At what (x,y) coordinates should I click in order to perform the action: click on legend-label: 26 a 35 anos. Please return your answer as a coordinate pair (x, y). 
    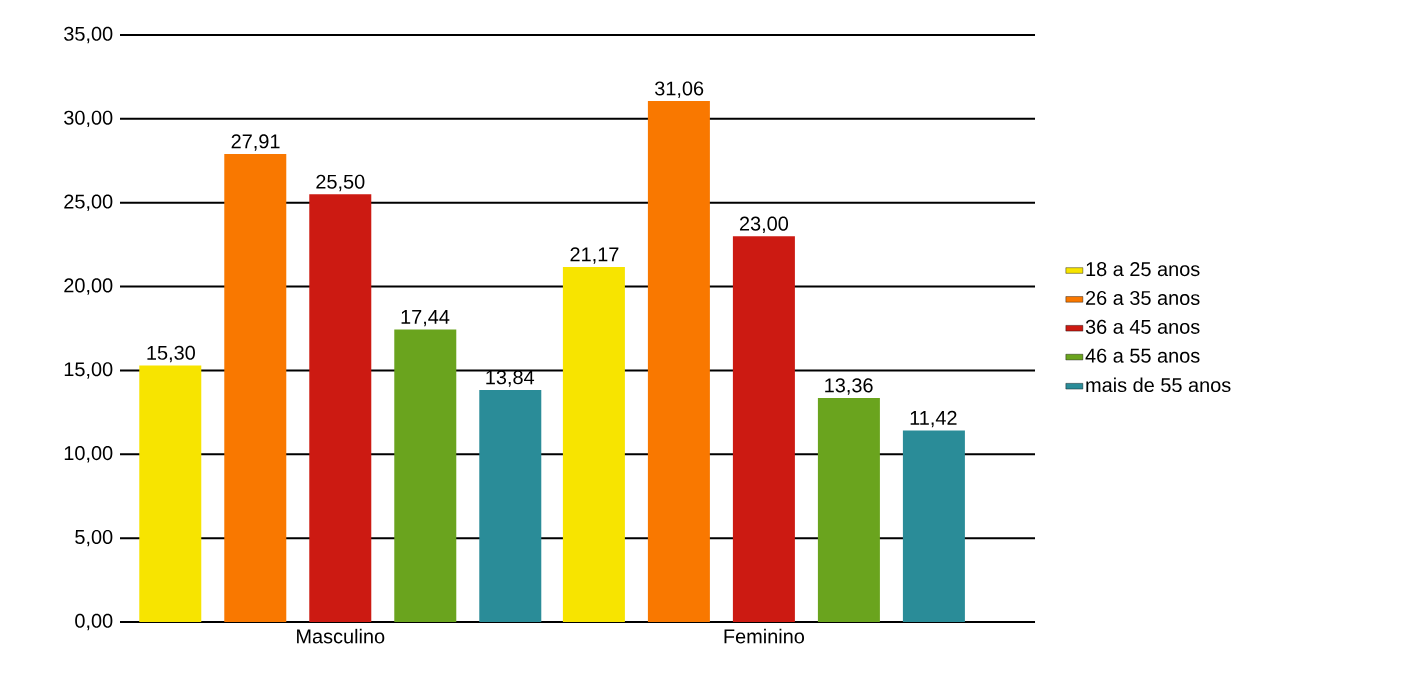
    Looking at the image, I should click on (1143, 298).